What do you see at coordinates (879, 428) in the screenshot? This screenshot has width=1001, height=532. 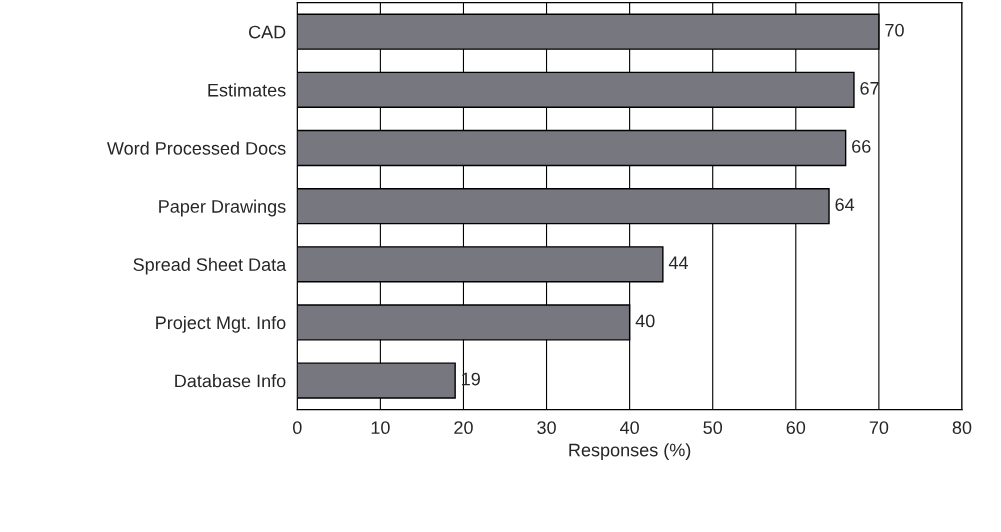 I see `x-tick-label: 70` at bounding box center [879, 428].